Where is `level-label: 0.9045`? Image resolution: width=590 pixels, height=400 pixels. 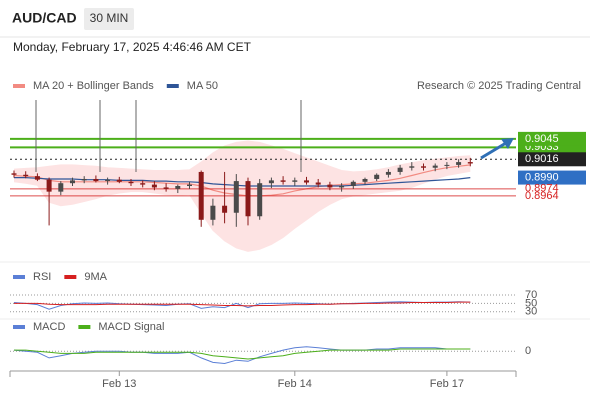 level-label: 0.9045 is located at coordinates (542, 139).